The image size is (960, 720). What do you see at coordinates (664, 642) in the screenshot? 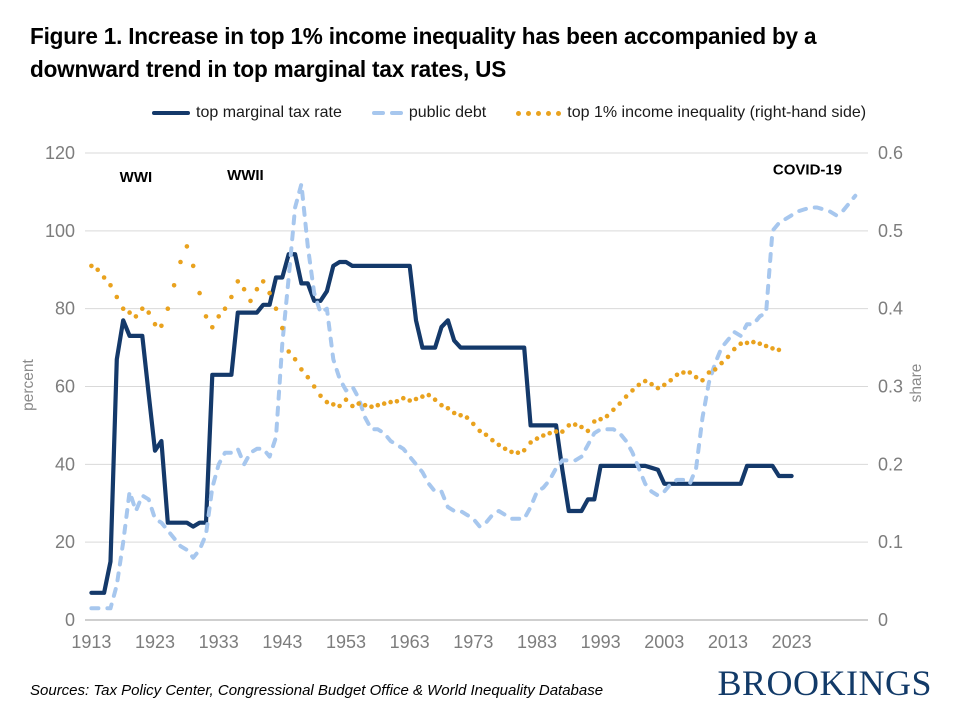
I see `x-tick-label-2003: 2003` at bounding box center [664, 642].